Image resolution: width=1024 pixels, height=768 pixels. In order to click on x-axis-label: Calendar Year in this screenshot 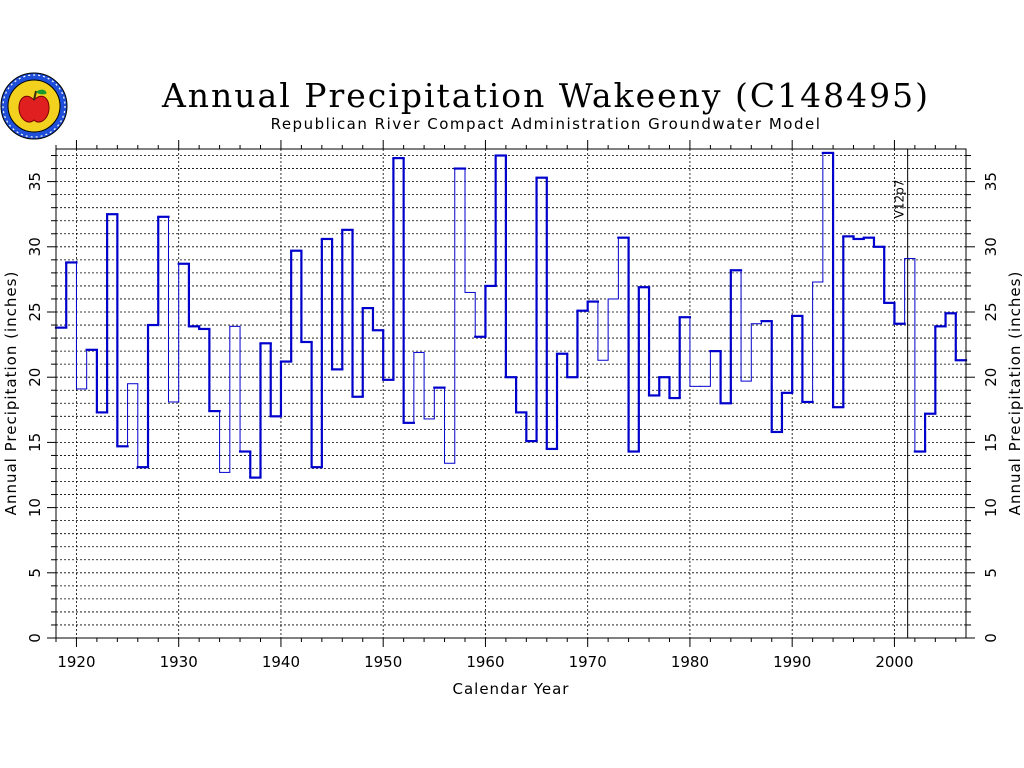, I will do `click(511, 689)`.